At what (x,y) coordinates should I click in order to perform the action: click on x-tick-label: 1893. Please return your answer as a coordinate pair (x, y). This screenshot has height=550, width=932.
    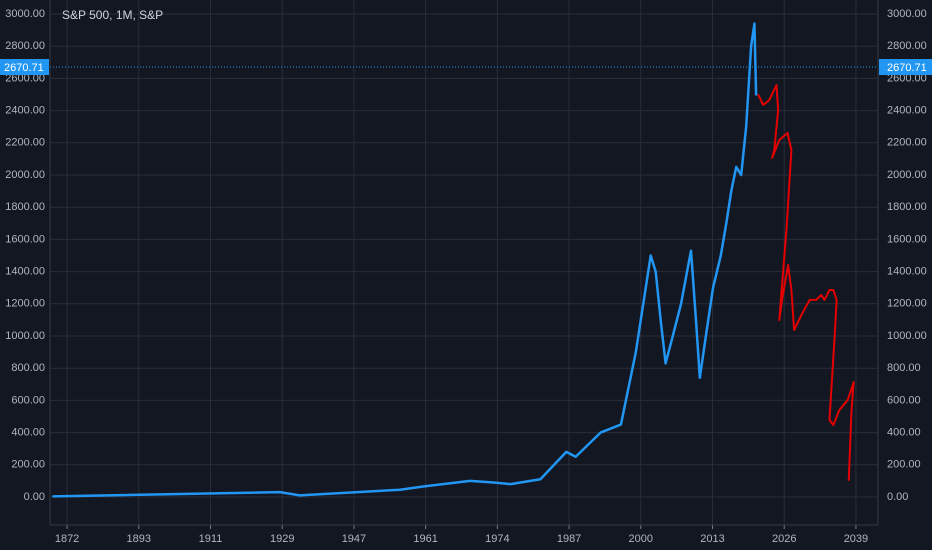
    Looking at the image, I should click on (139, 539).